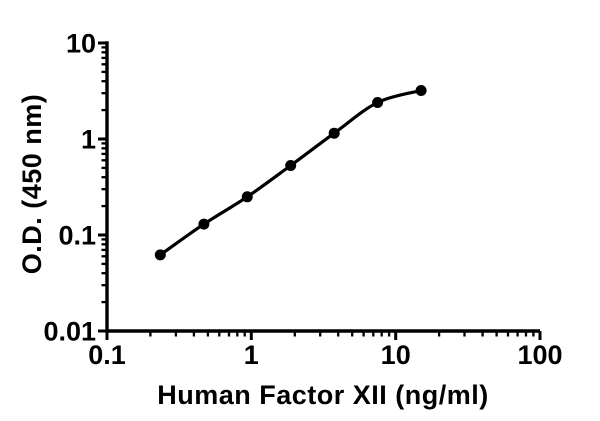  I want to click on x-tick-label: 1, so click(251, 355).